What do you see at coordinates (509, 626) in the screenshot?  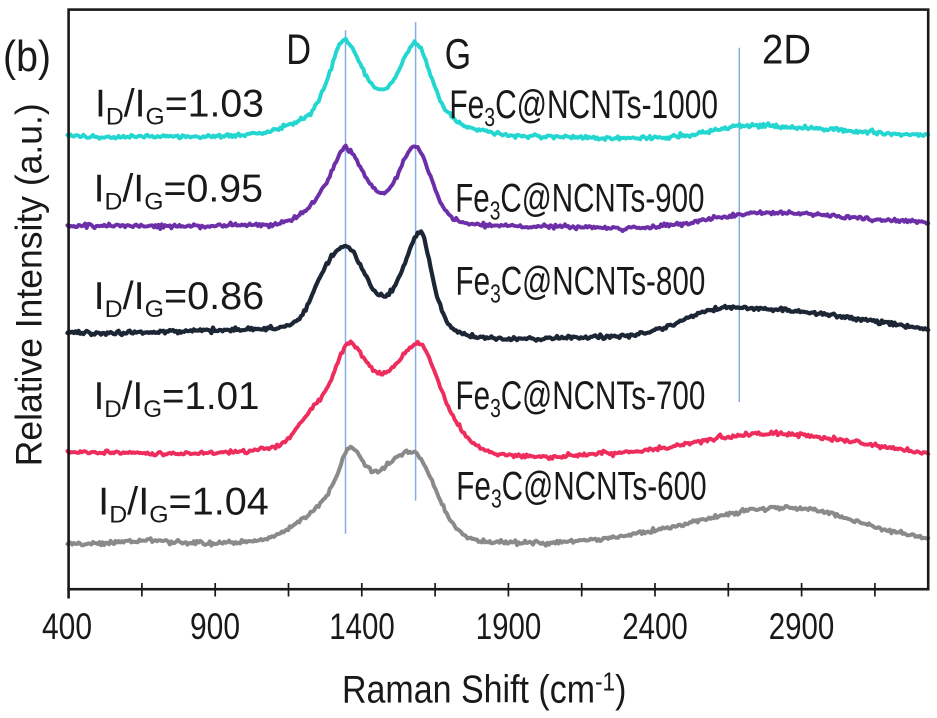 I see `svg-text: 1900` at bounding box center [509, 626].